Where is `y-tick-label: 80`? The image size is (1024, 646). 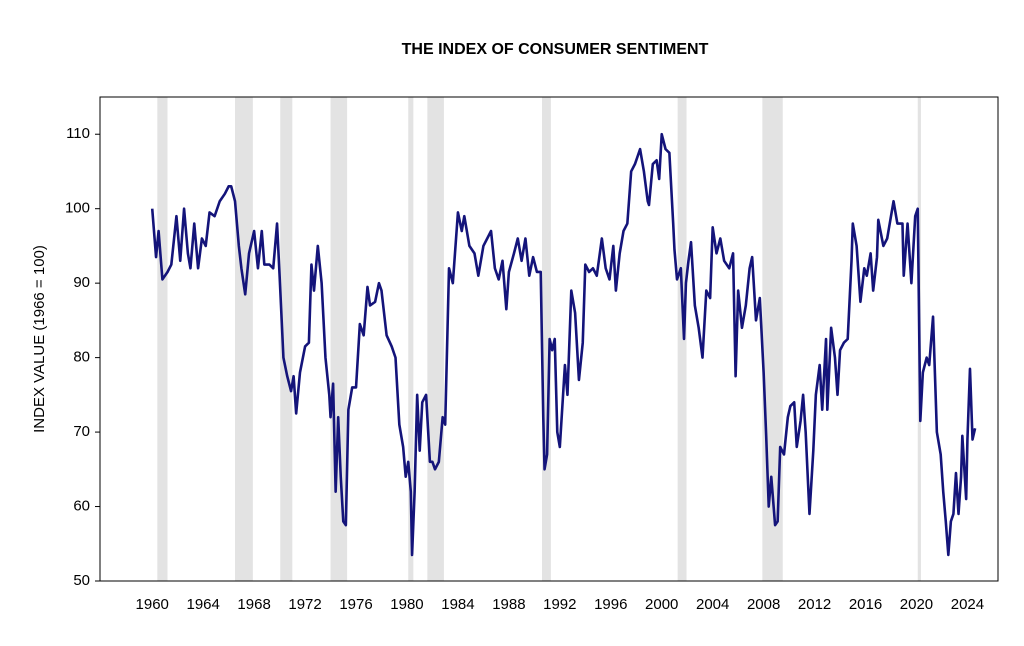
y-tick-label: 80 is located at coordinates (81, 357).